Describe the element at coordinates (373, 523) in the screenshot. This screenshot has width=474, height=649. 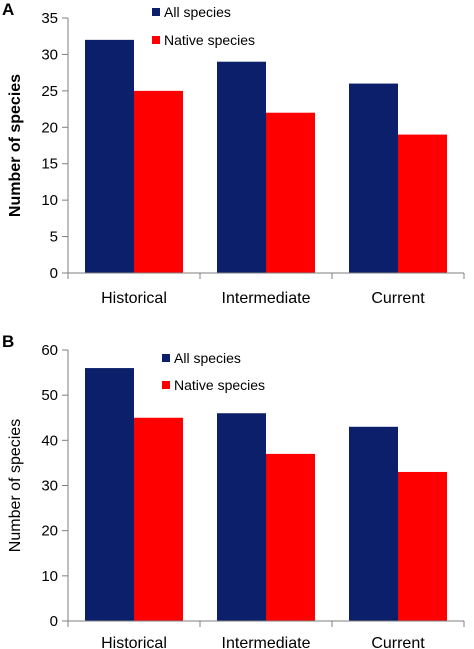
I see `bar-b-all-species-current` at that location.